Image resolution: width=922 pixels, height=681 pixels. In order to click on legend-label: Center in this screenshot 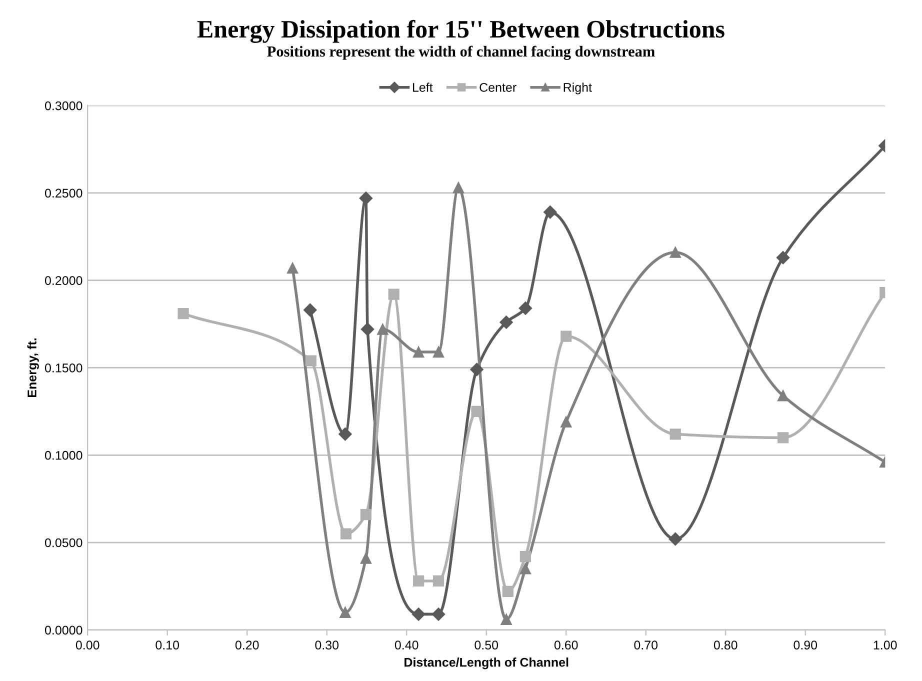, I will do `click(498, 87)`.